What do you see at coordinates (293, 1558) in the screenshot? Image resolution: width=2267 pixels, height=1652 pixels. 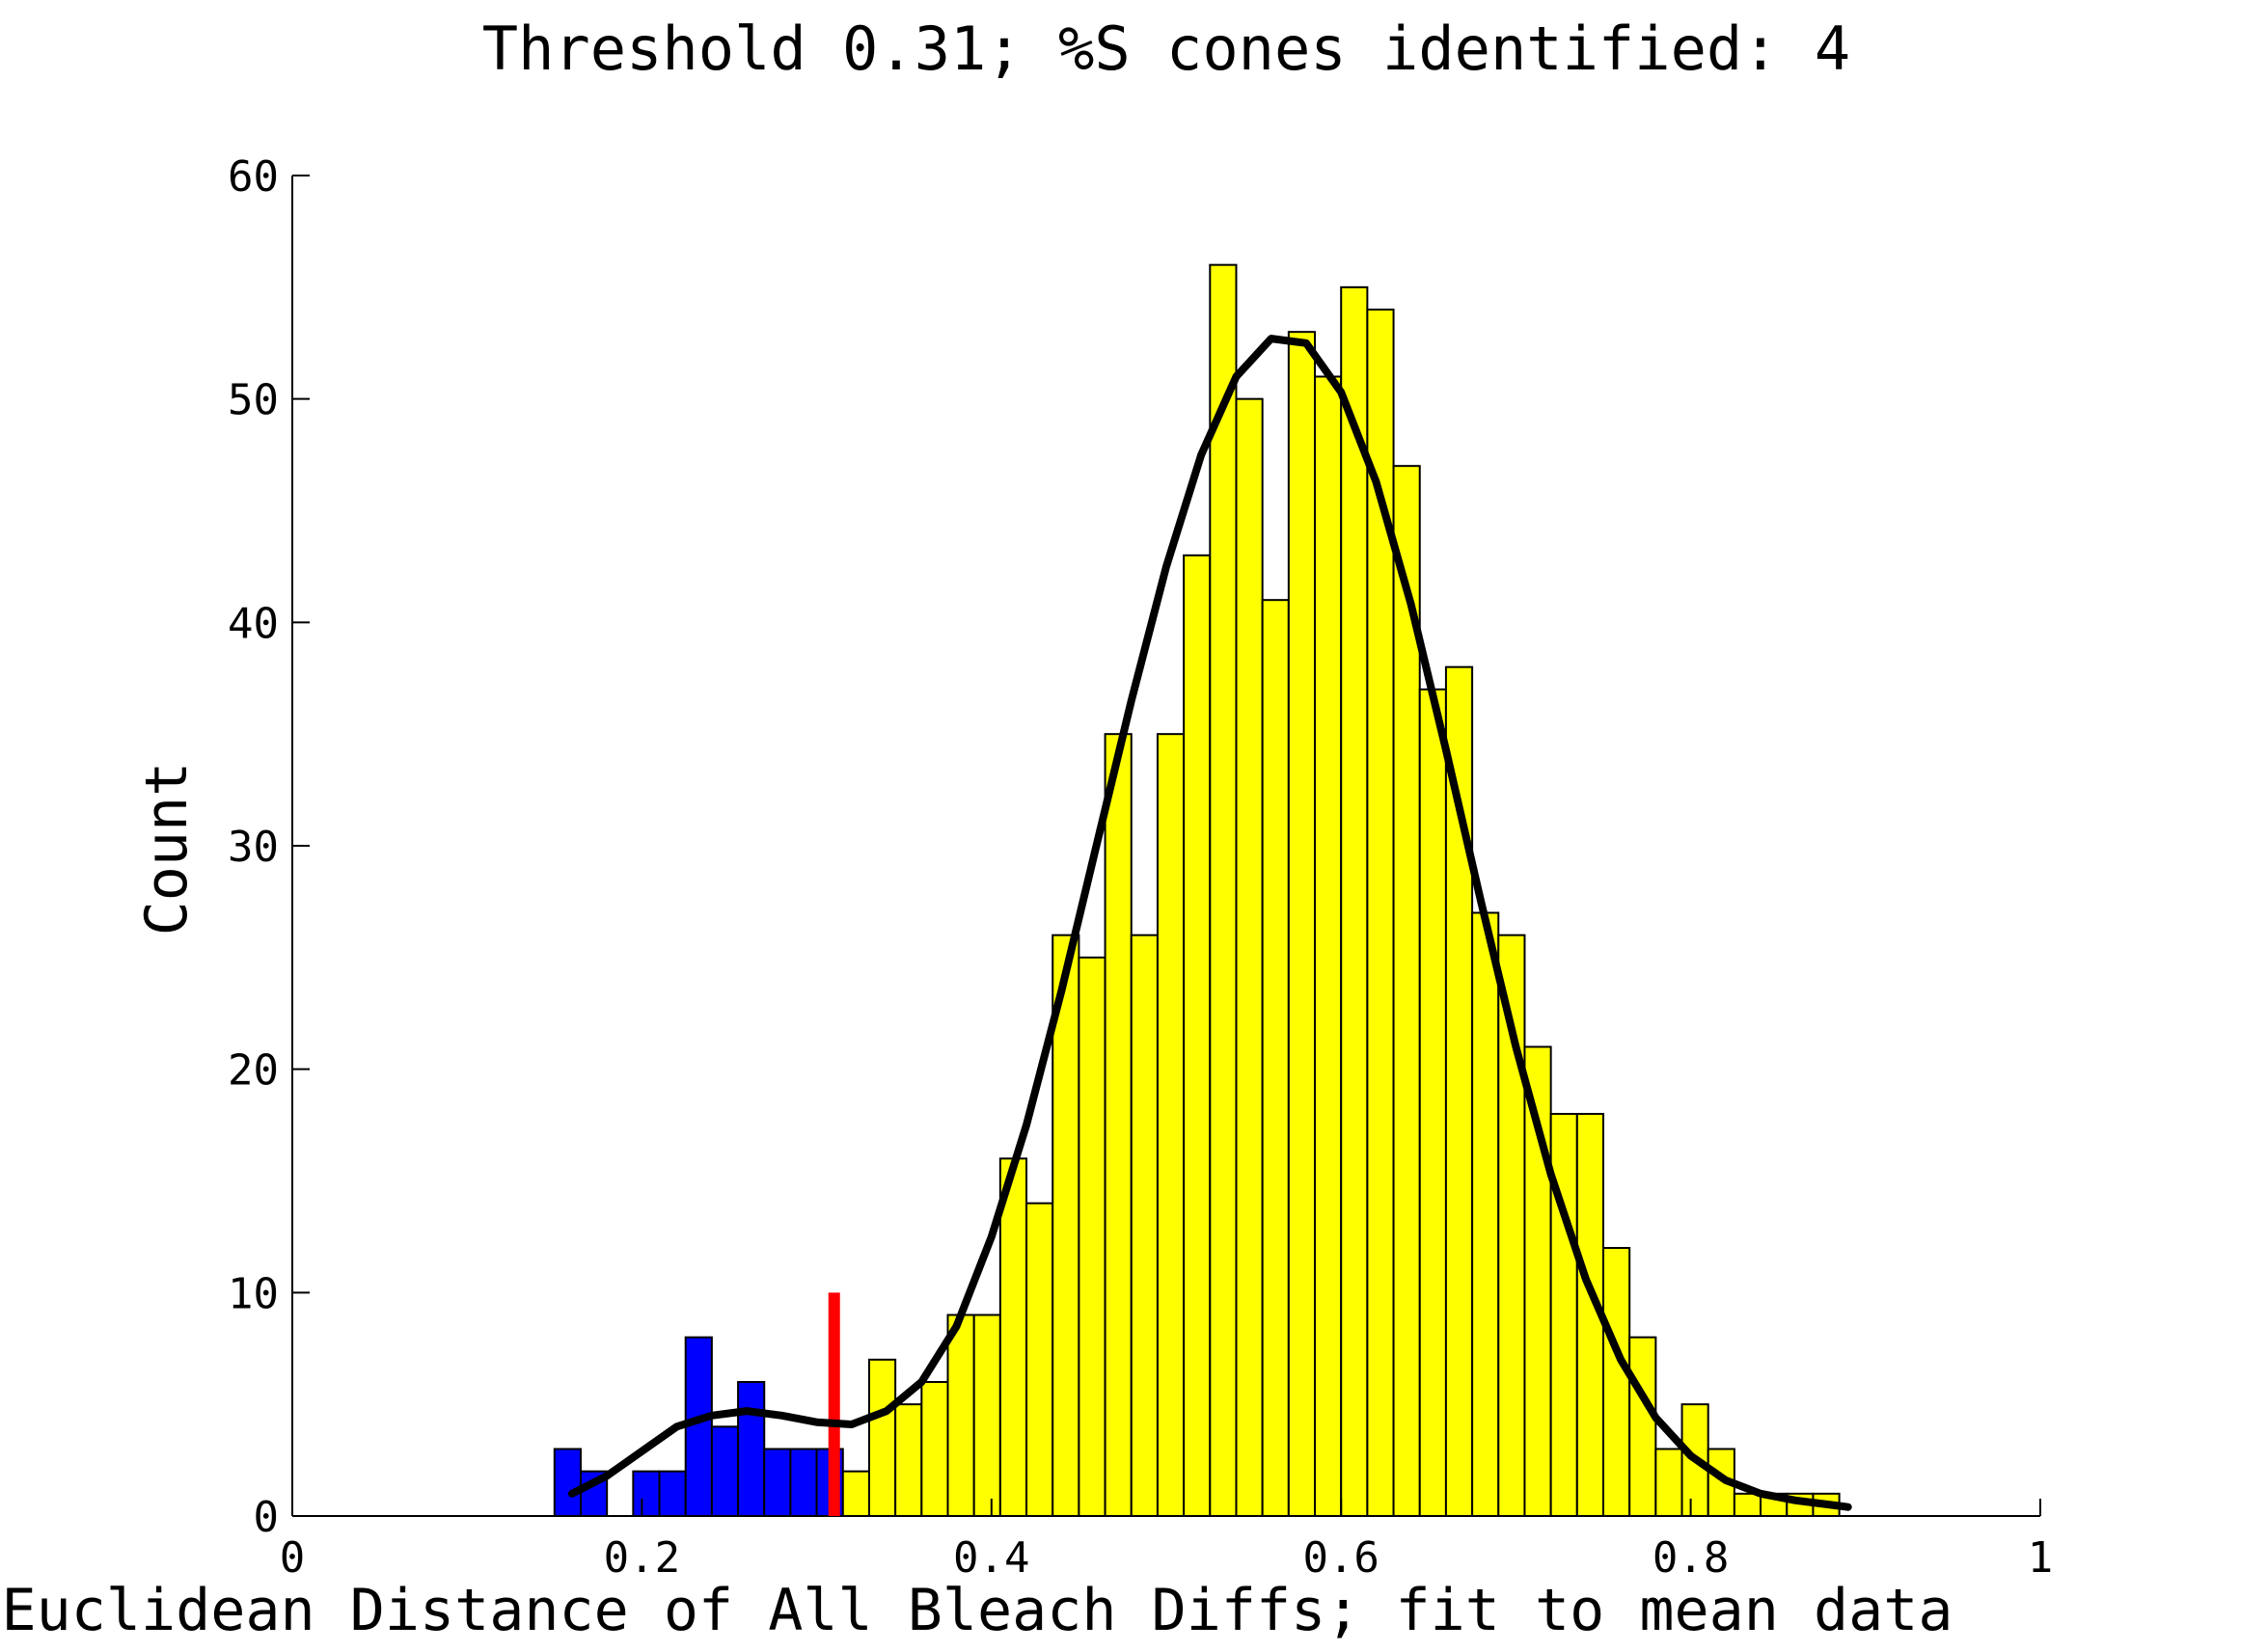 I see `x-tick-label: 0` at bounding box center [293, 1558].